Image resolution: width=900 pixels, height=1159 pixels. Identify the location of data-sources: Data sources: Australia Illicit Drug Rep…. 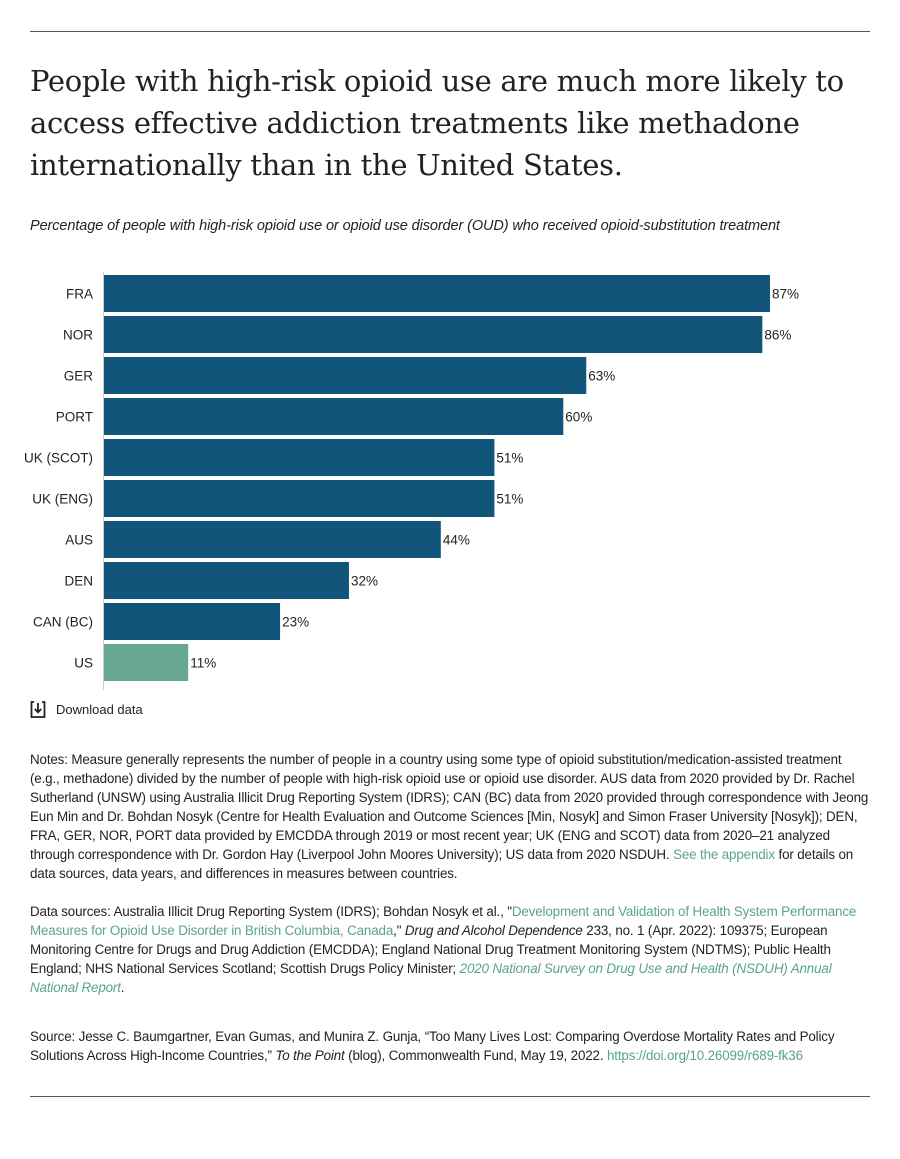
(450, 949).